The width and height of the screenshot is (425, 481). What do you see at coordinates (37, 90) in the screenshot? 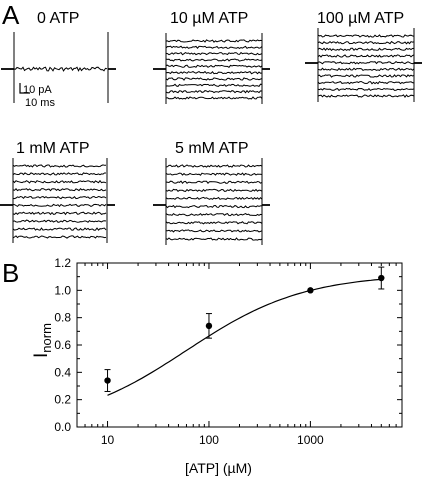
I see `scale-bar-current: 10 pA` at bounding box center [37, 90].